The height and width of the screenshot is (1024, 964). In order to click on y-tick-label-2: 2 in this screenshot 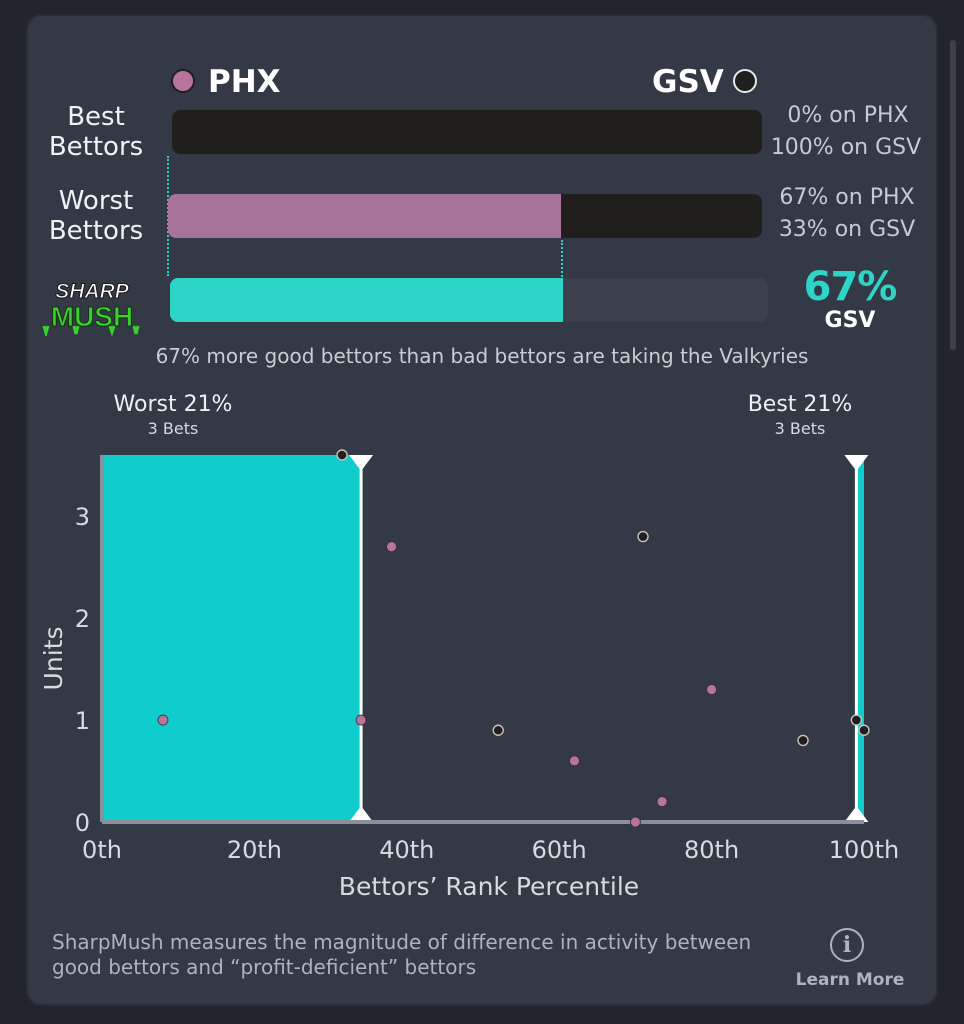, I will do `click(82, 619)`.